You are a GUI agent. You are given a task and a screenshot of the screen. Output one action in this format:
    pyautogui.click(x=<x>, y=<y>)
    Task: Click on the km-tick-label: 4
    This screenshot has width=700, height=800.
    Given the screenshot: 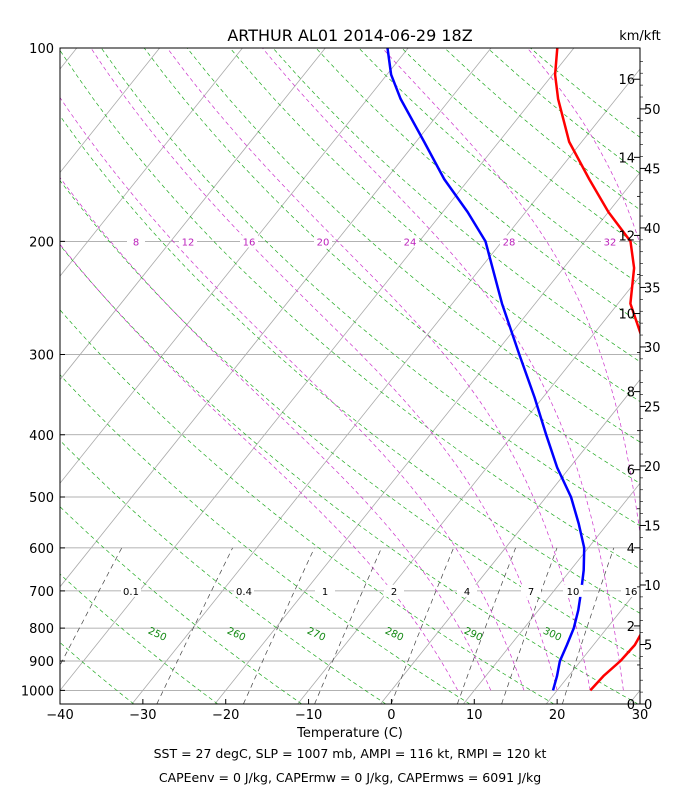 What is the action you would take?
    pyautogui.click(x=631, y=549)
    